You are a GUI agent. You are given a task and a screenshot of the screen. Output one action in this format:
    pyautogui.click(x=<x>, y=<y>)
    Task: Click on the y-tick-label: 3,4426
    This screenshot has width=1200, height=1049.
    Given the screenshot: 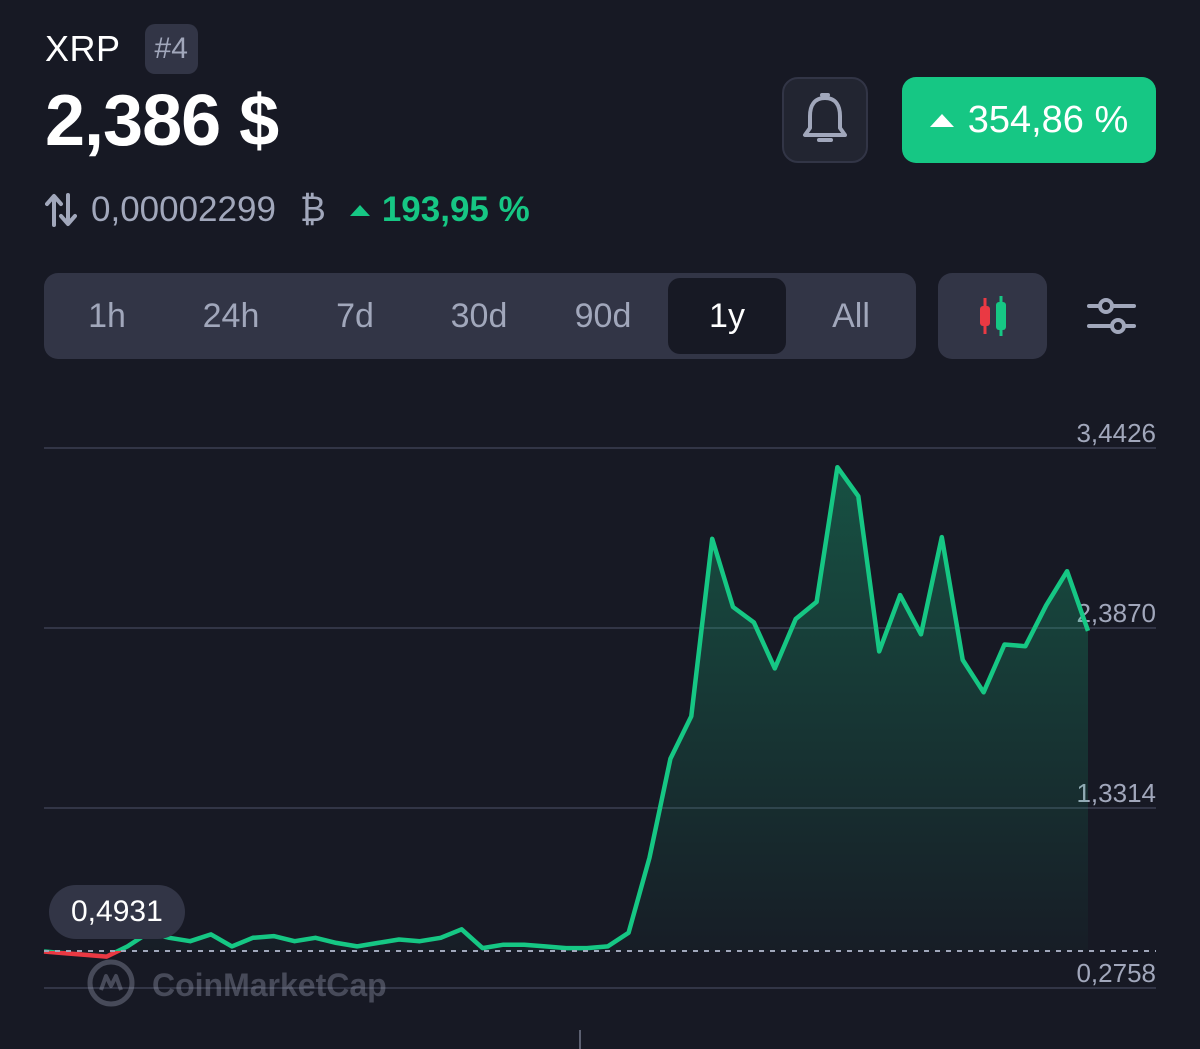 What is the action you would take?
    pyautogui.click(x=1116, y=433)
    